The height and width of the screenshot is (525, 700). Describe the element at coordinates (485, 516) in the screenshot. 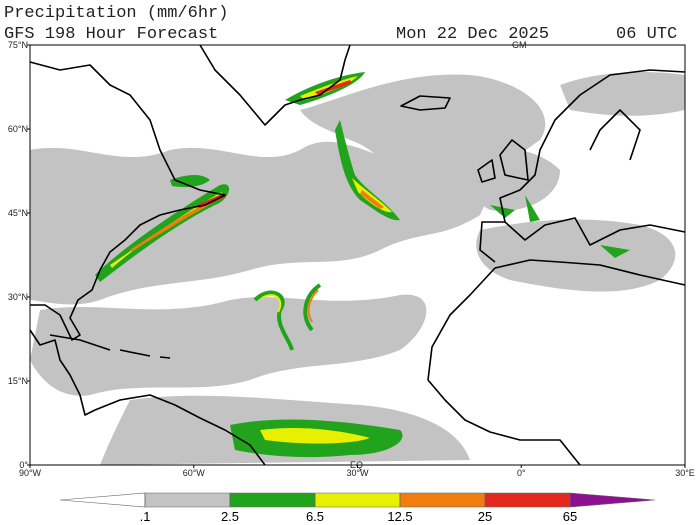

I see `colorbar-label: 25` at that location.